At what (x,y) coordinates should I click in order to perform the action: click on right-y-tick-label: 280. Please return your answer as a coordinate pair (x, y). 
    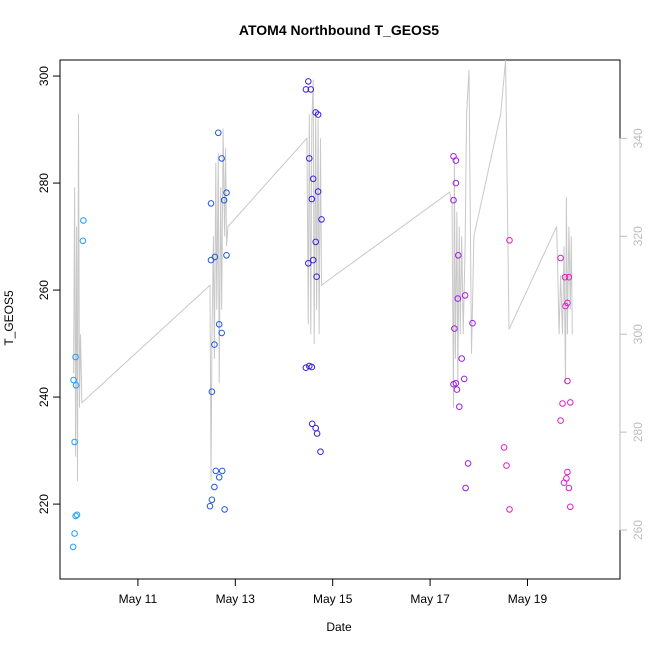
    Looking at the image, I should click on (638, 432).